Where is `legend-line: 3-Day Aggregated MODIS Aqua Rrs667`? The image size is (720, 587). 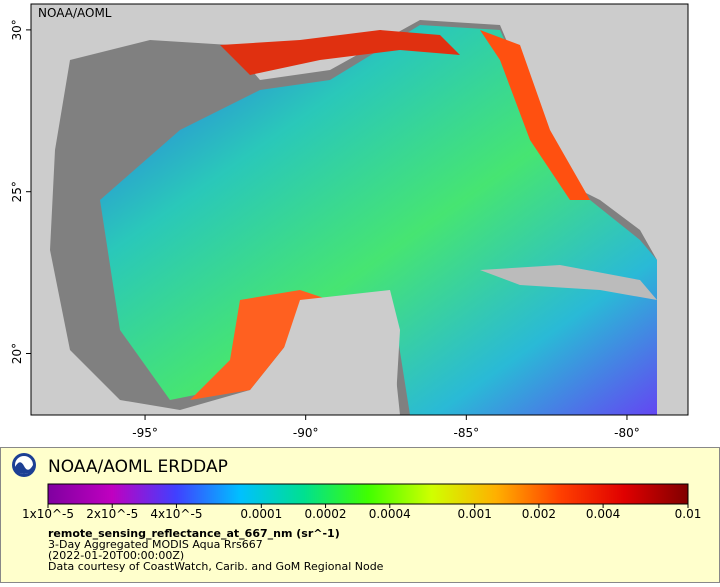
legend-line: 3-Day Aggregated MODIS Aqua Rrs667 is located at coordinates (155, 544).